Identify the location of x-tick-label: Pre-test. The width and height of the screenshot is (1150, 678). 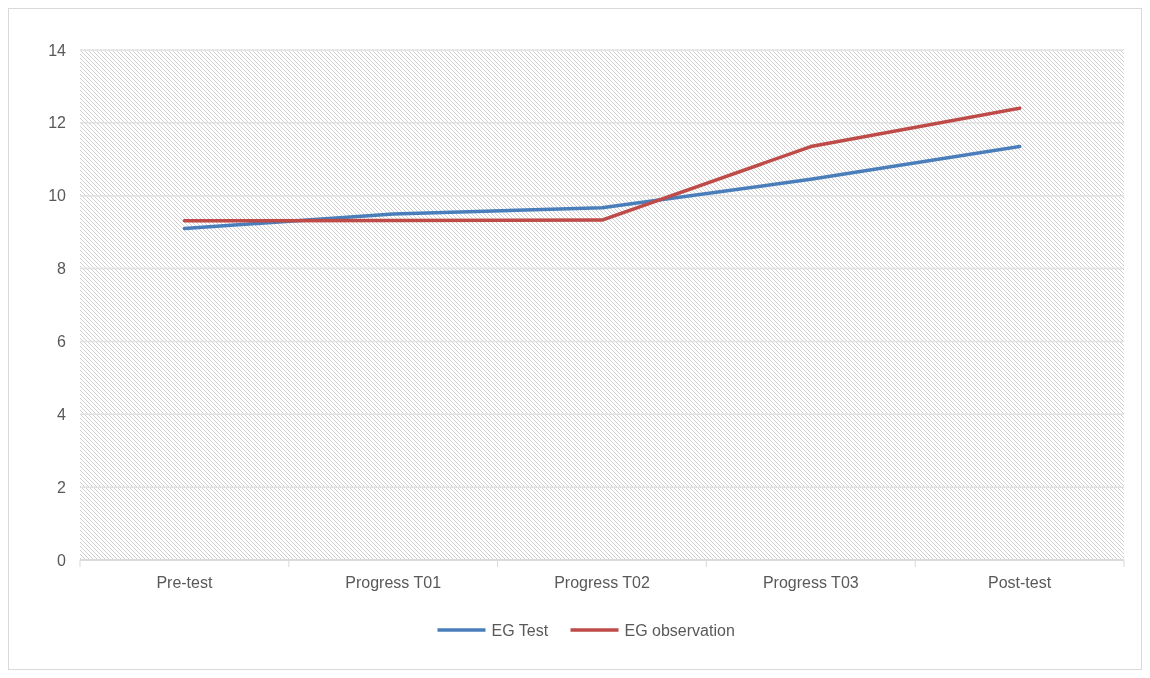
(184, 582).